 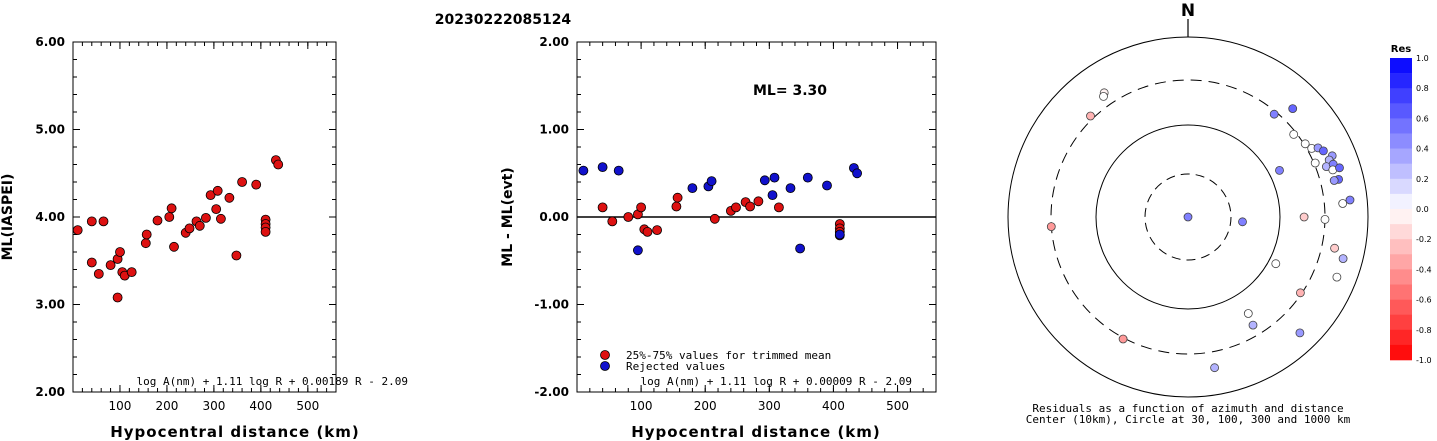 I want to click on colorbar-labels: 1.0 0.8 0.6 0.4 0.2 0.0 -0.2 -0.4 -0.6 -0.8 -1.0, so click(x=1424, y=209).